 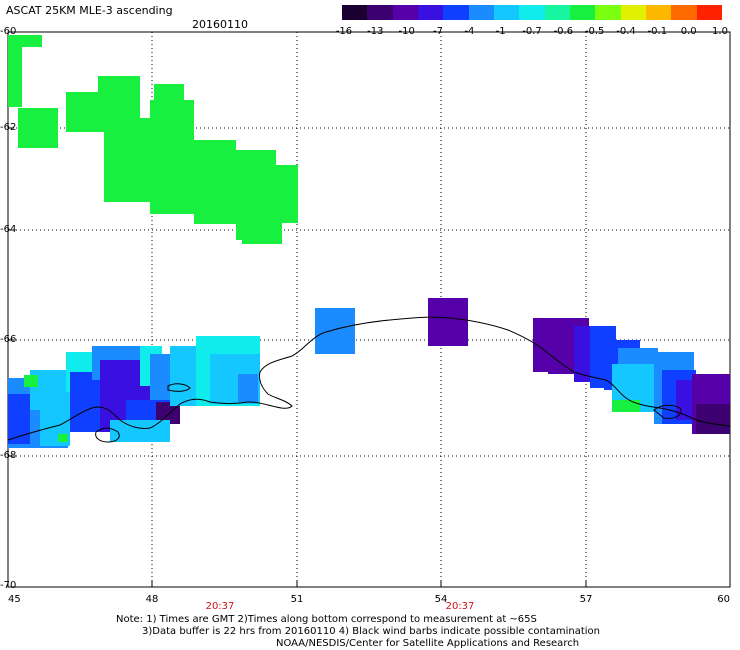 What do you see at coordinates (441, 599) in the screenshot?
I see `x-label-54: 54` at bounding box center [441, 599].